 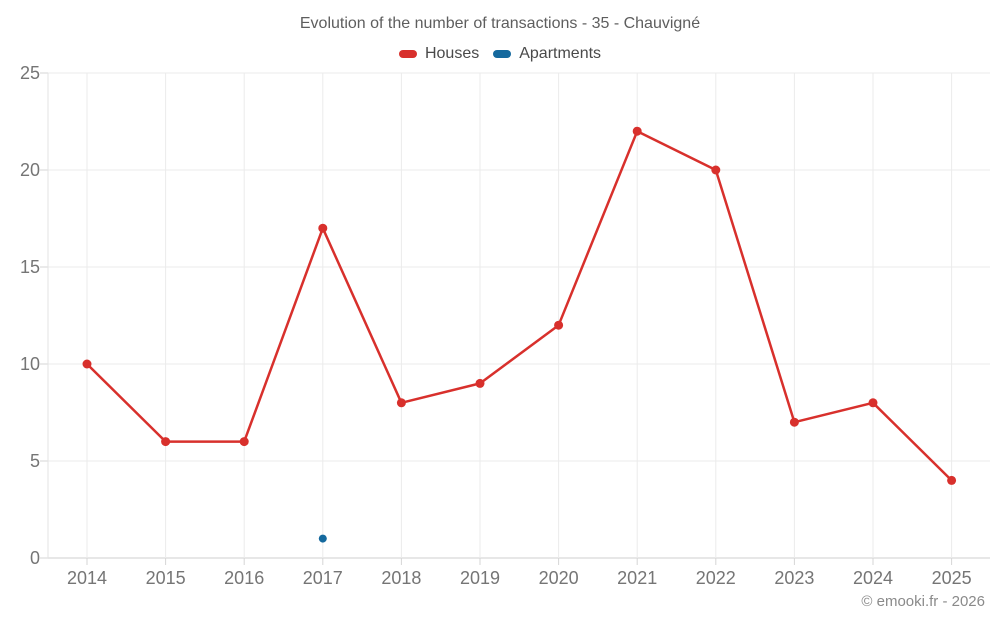 I want to click on svg-text: 2021, so click(x=637, y=578).